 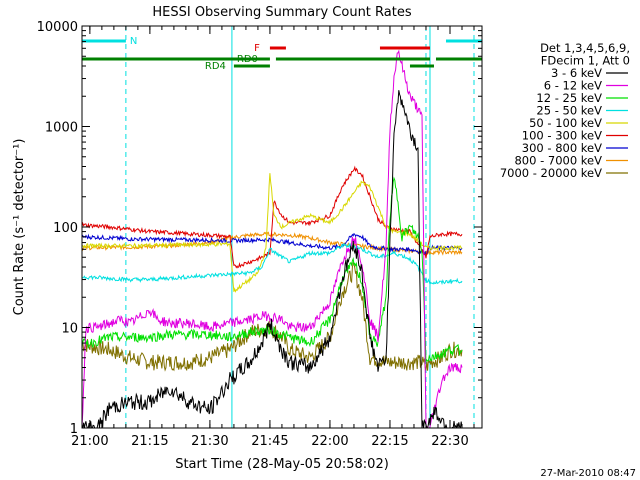 What do you see at coordinates (588, 473) in the screenshot?
I see `footer-timestamp: 27-Mar-2010 08:47` at bounding box center [588, 473].